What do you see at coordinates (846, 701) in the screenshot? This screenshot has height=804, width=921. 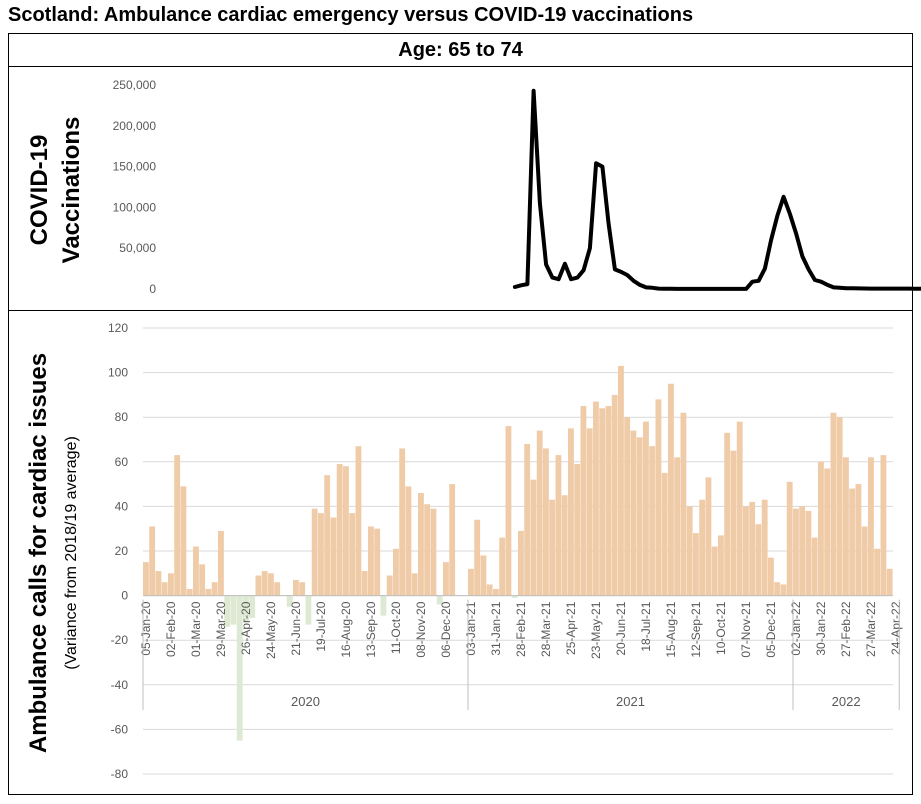 I see `year-label: 2022` at bounding box center [846, 701].